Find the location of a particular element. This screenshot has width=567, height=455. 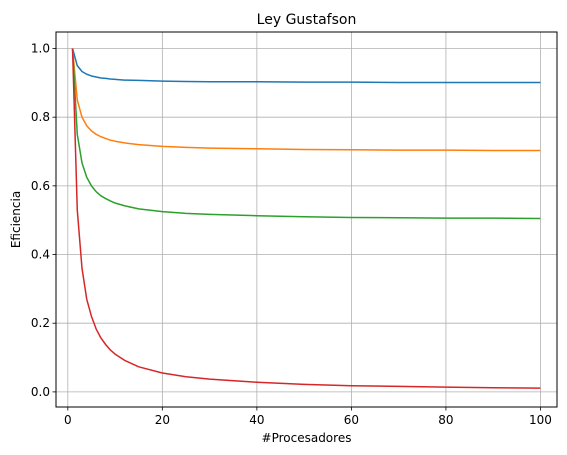

x-tick-label: 40 is located at coordinates (256, 420).